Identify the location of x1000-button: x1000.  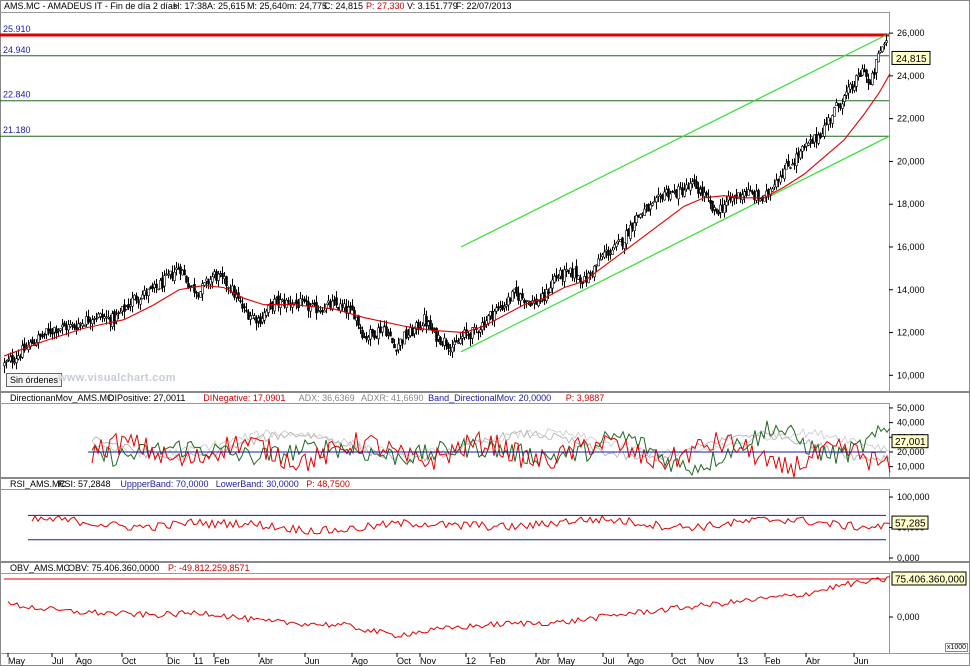
(956, 647).